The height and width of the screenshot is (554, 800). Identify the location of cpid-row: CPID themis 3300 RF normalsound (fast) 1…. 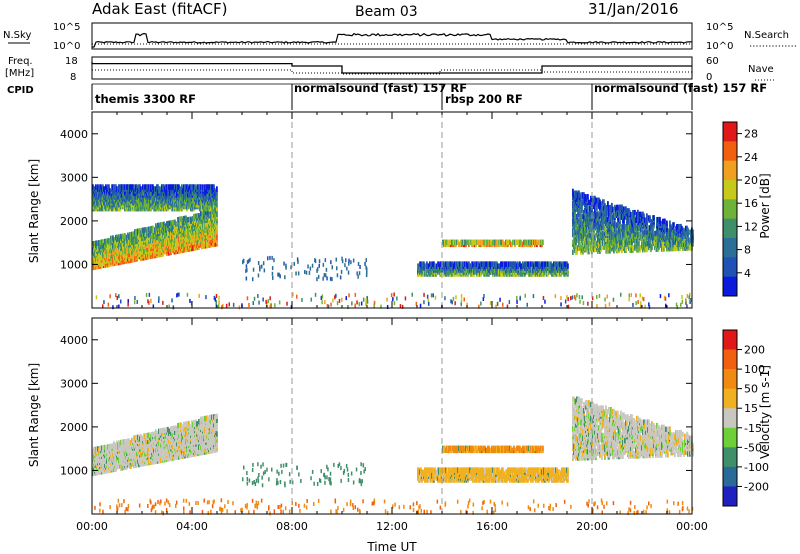
(387, 95).